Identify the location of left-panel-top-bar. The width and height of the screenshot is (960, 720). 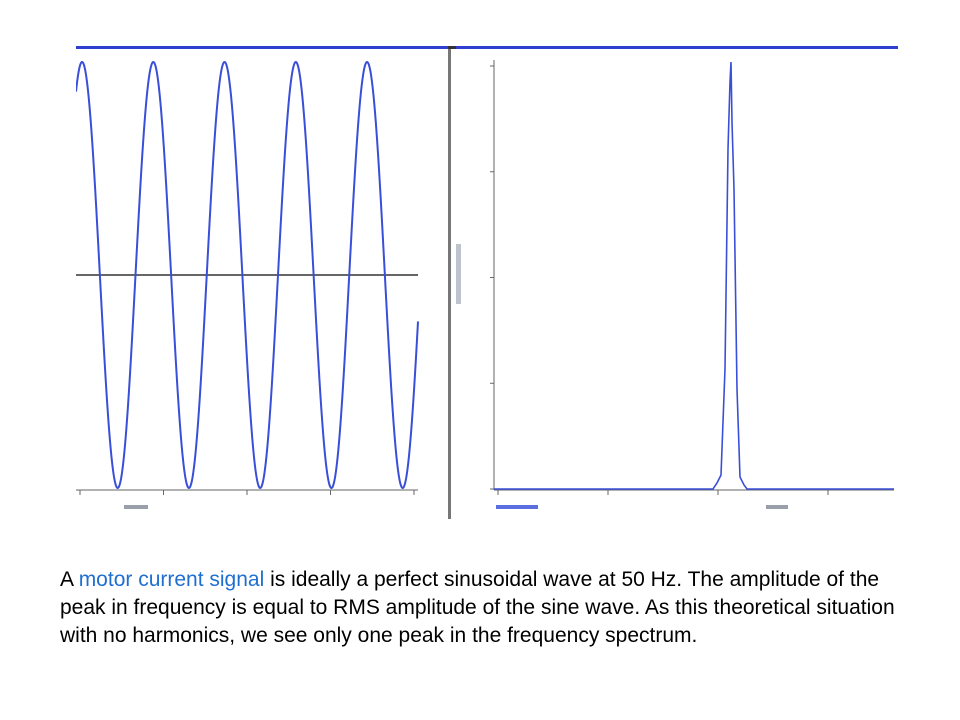
(262, 47).